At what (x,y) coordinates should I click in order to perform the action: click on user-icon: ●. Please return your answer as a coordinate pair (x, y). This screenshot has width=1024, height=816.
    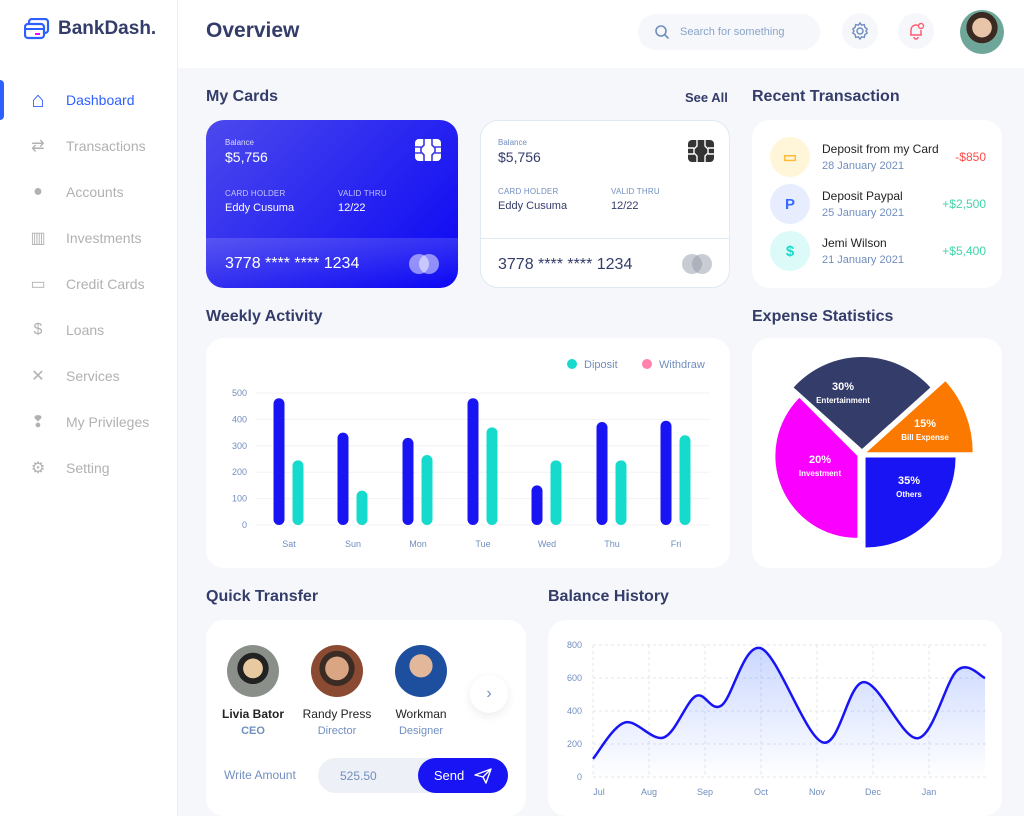
    Looking at the image, I should click on (38, 191).